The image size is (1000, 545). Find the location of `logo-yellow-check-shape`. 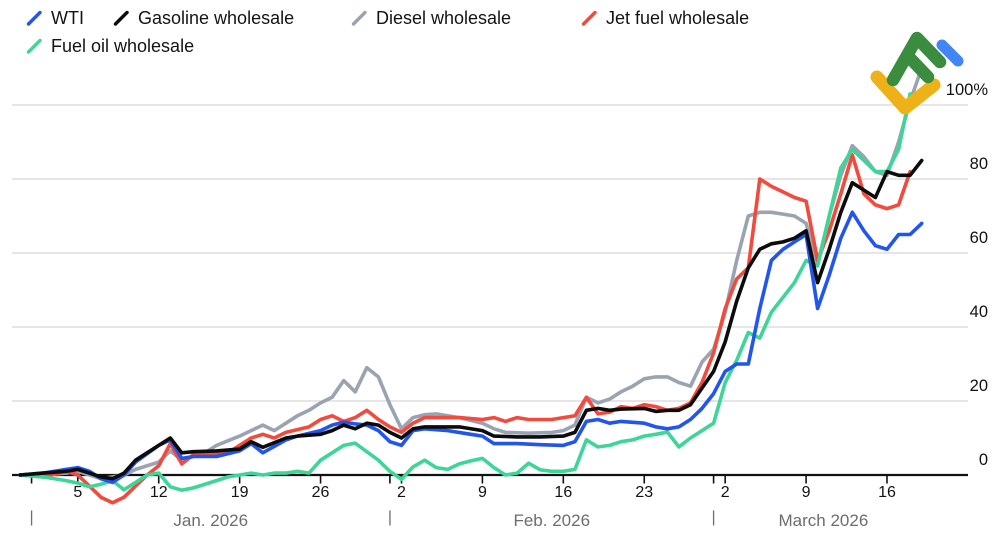

logo-yellow-check-shape is located at coordinates (905, 92).